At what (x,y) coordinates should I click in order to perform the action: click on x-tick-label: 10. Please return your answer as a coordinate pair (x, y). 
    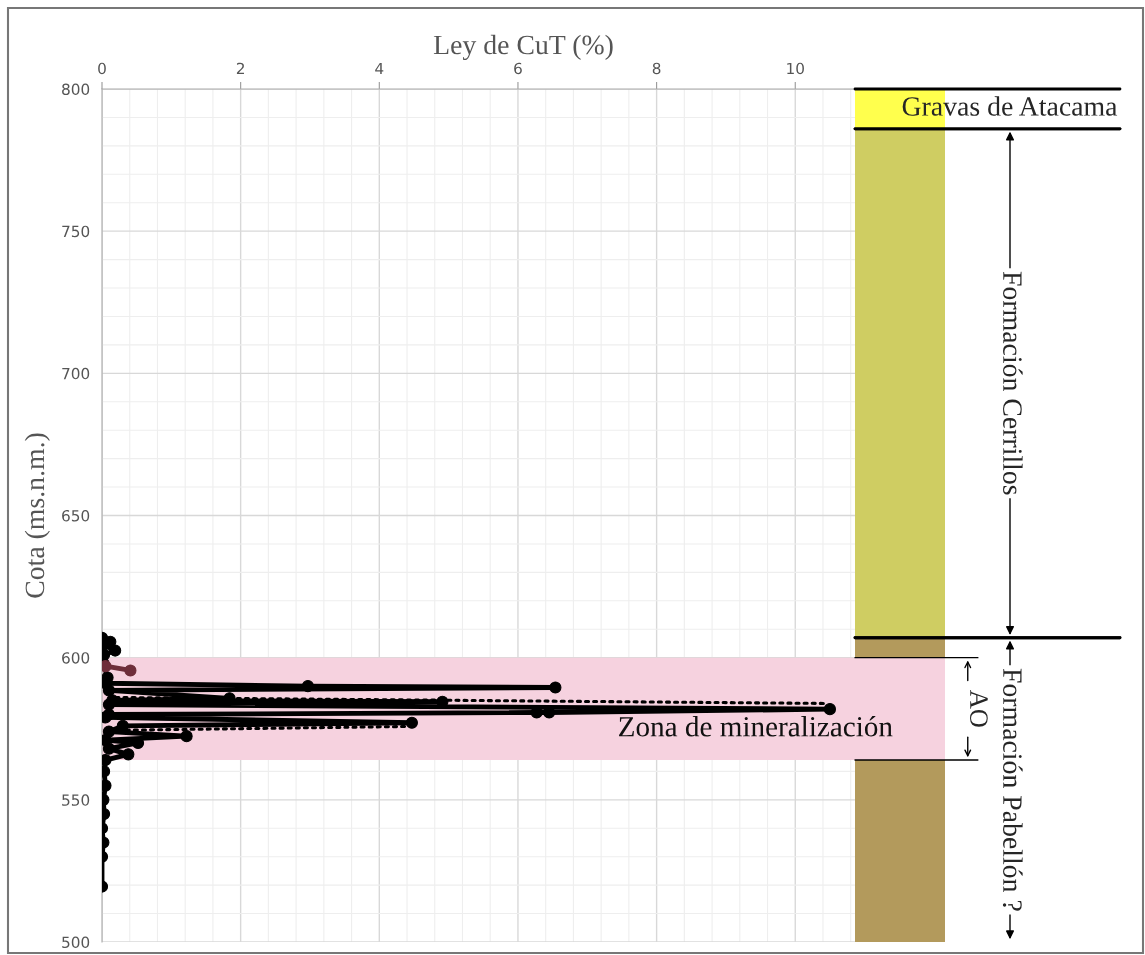
    Looking at the image, I should click on (795, 68).